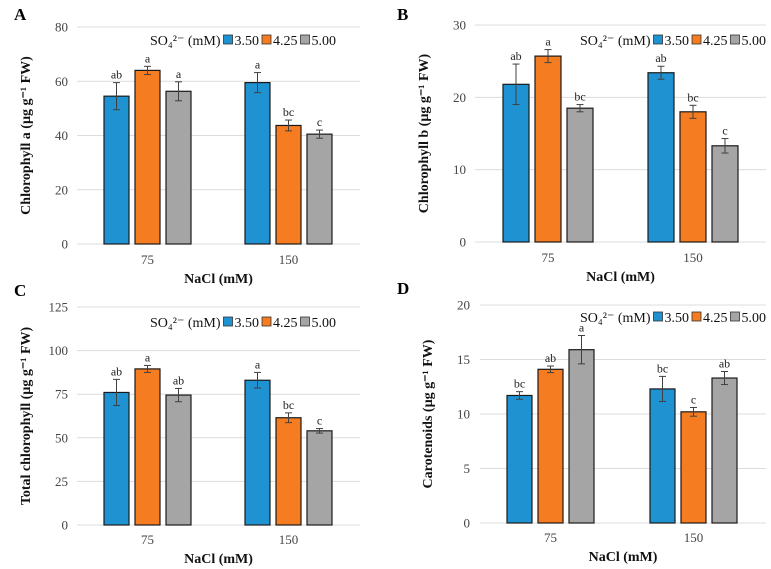  I want to click on panel-letter: A, so click(20, 14).